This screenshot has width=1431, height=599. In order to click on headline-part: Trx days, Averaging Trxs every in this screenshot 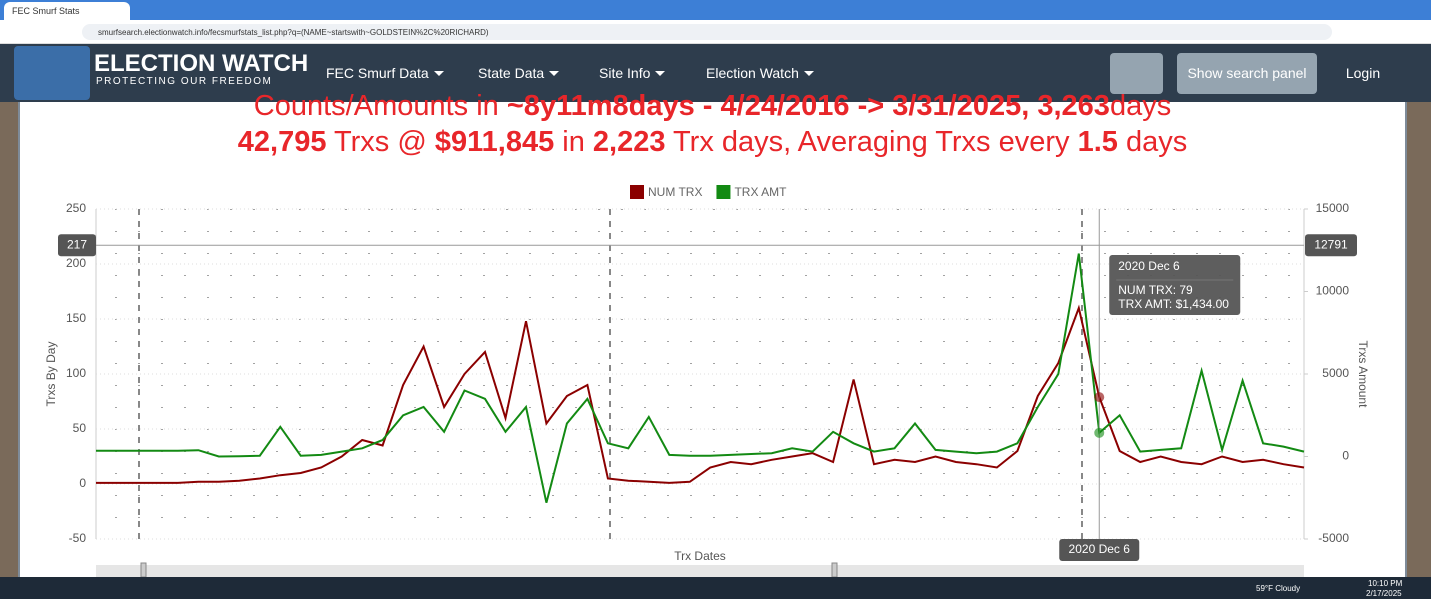, I will do `click(871, 142)`.